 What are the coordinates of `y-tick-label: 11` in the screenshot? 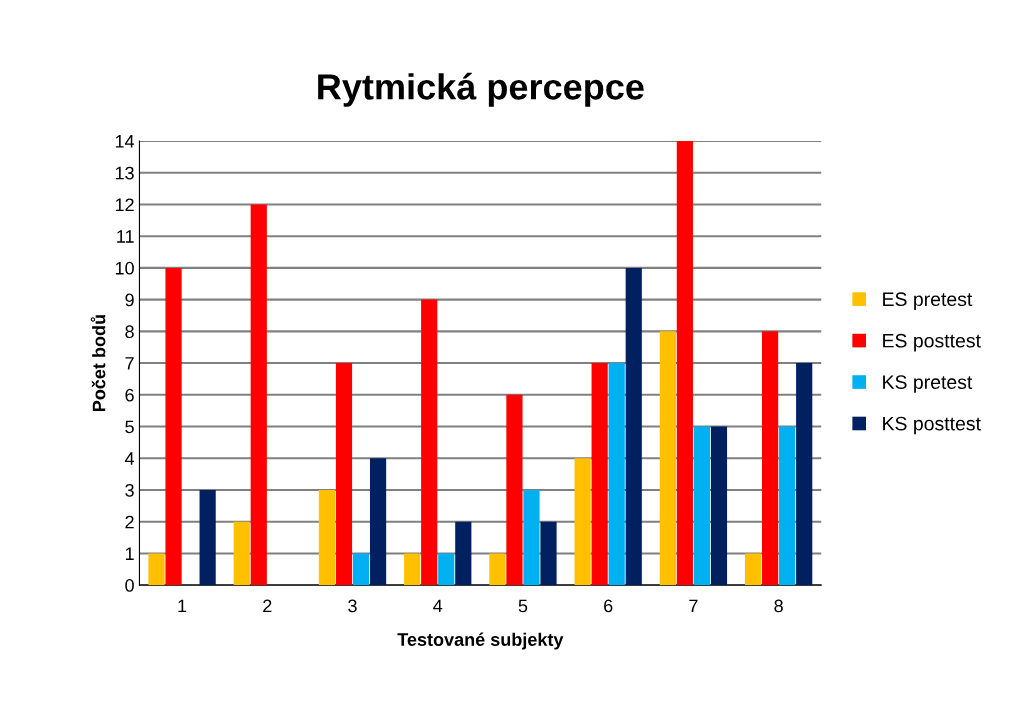 It's located at (125, 236).